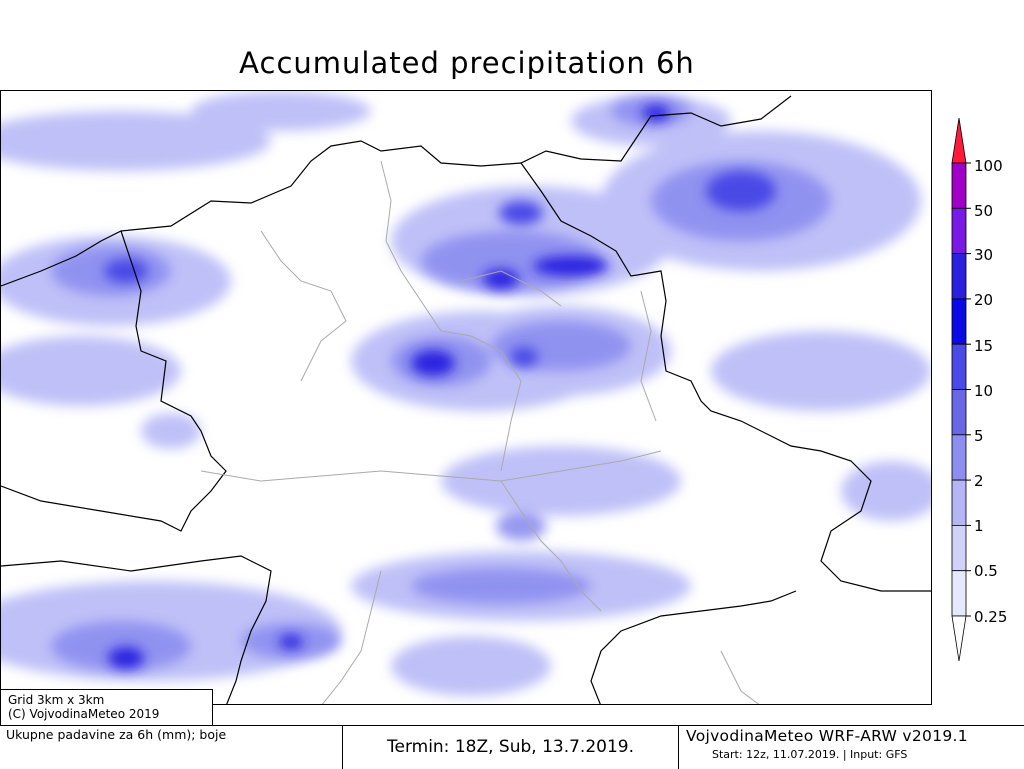 This screenshot has width=1024, height=769. What do you see at coordinates (810, 754) in the screenshot?
I see `model-start: Start: 12z, 11.07.2019. | Input: GFS` at bounding box center [810, 754].